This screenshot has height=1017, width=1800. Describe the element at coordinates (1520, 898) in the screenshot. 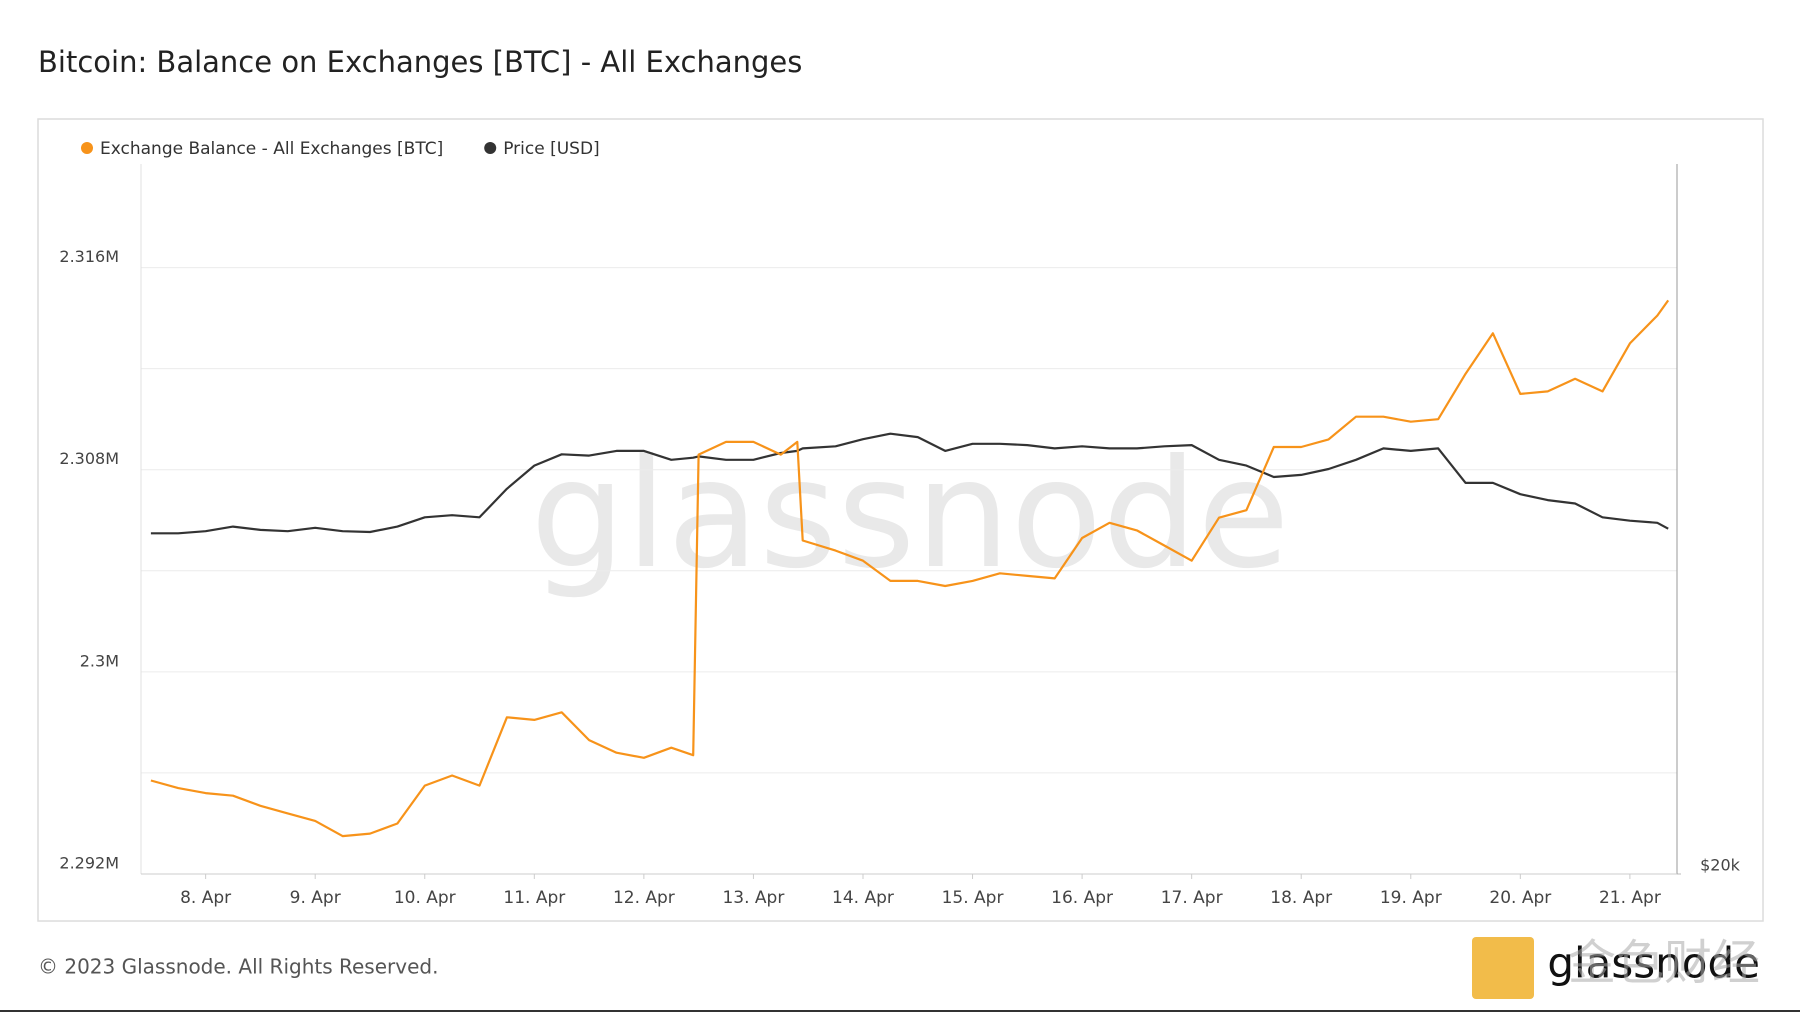

I see `x-tick-label: 20. Apr` at that location.